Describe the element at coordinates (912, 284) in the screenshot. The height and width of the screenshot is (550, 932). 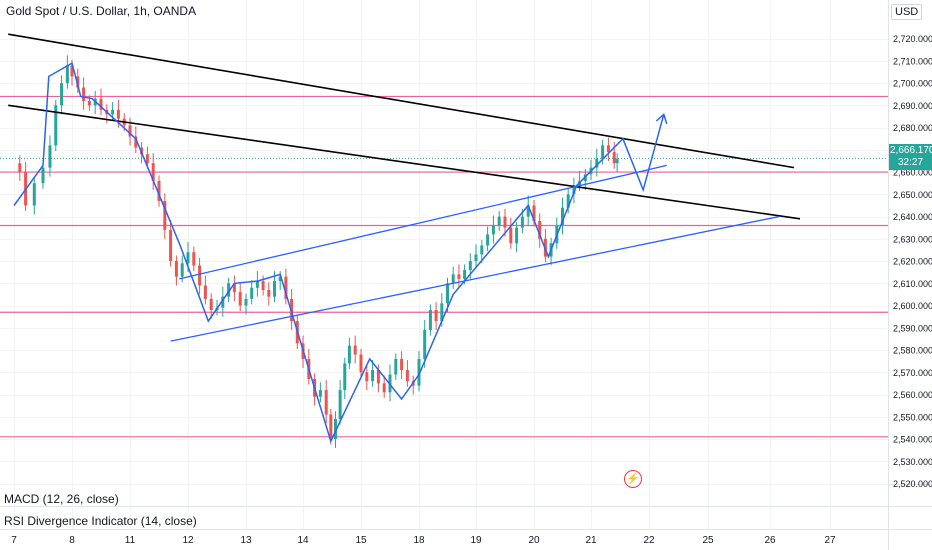
I see `price-tick-label: 2,610.000` at that location.